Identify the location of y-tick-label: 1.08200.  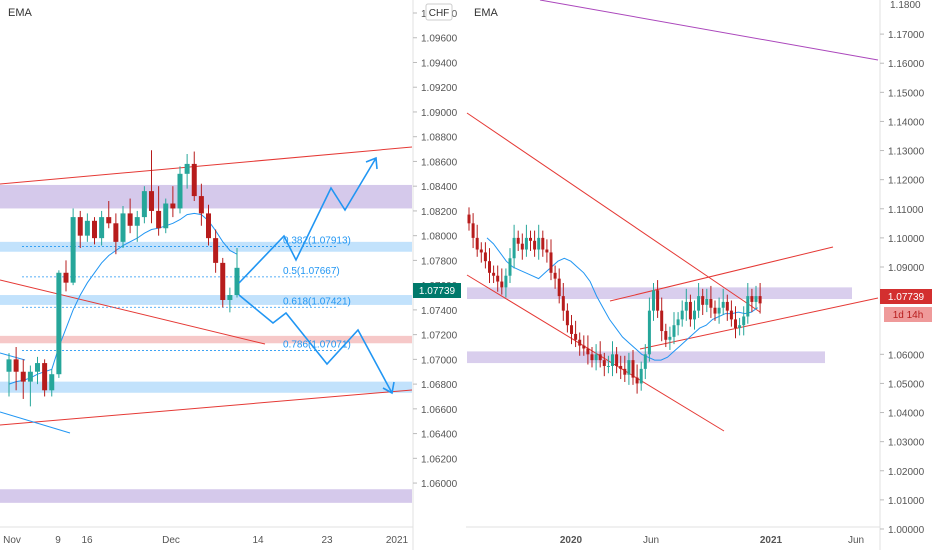
(439, 212).